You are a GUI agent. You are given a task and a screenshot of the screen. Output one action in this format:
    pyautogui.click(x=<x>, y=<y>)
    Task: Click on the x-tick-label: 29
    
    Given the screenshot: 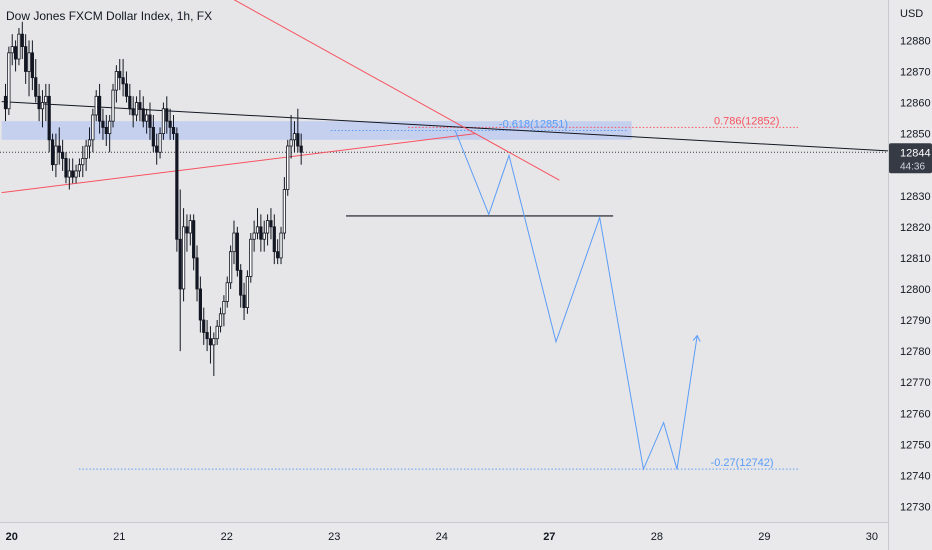 What is the action you would take?
    pyautogui.click(x=764, y=537)
    